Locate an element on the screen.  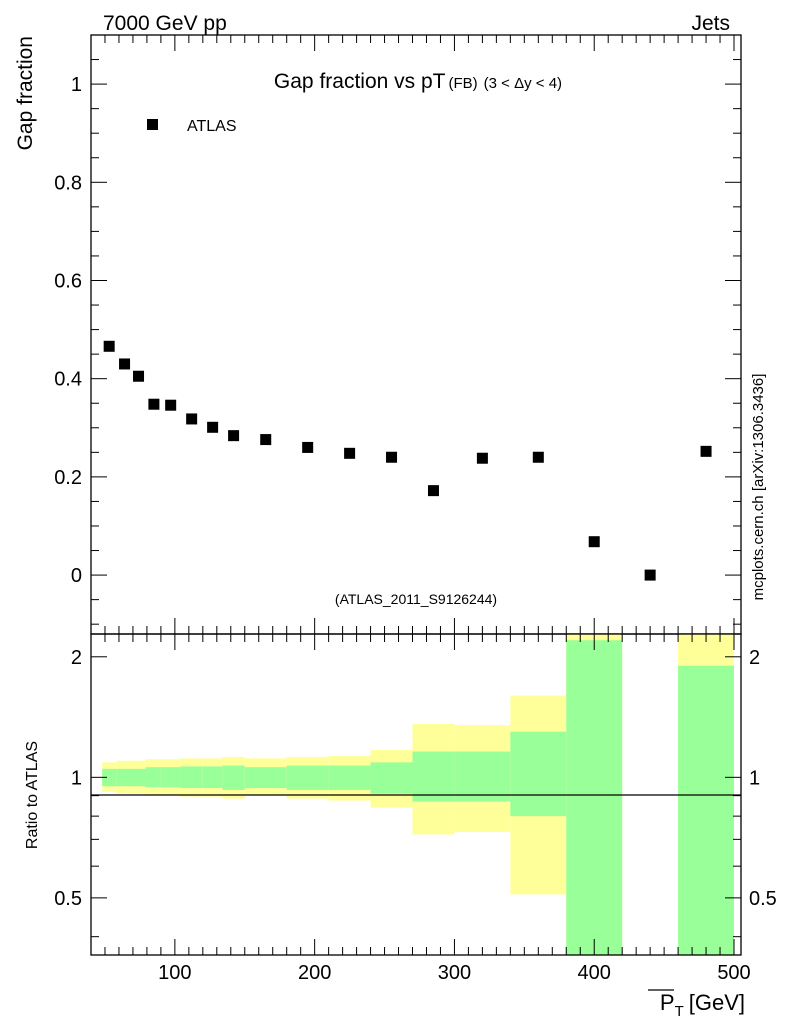
ratio-x-axis-label: PT [GeV] is located at coordinates (702, 1005).